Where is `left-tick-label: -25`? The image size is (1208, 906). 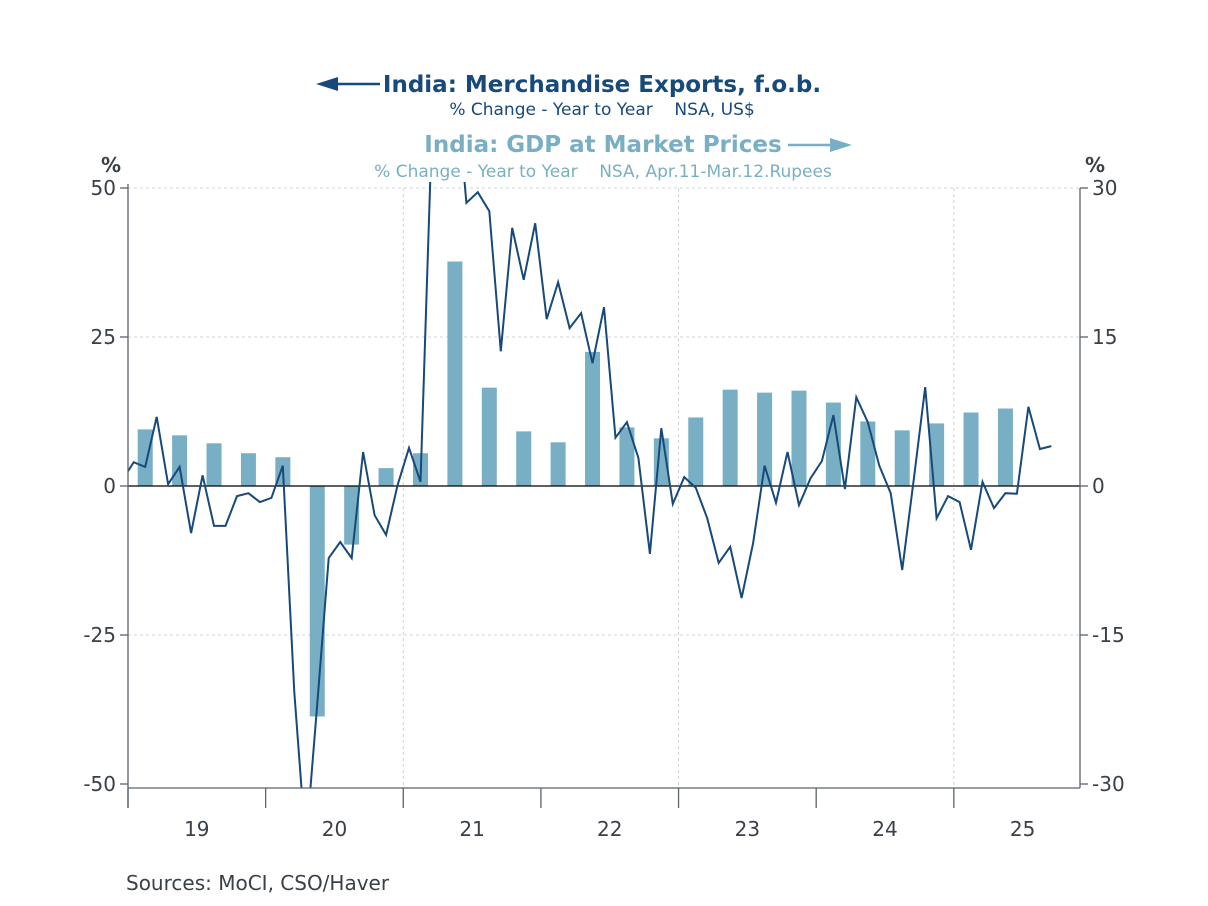 left-tick-label: -25 is located at coordinates (99, 635).